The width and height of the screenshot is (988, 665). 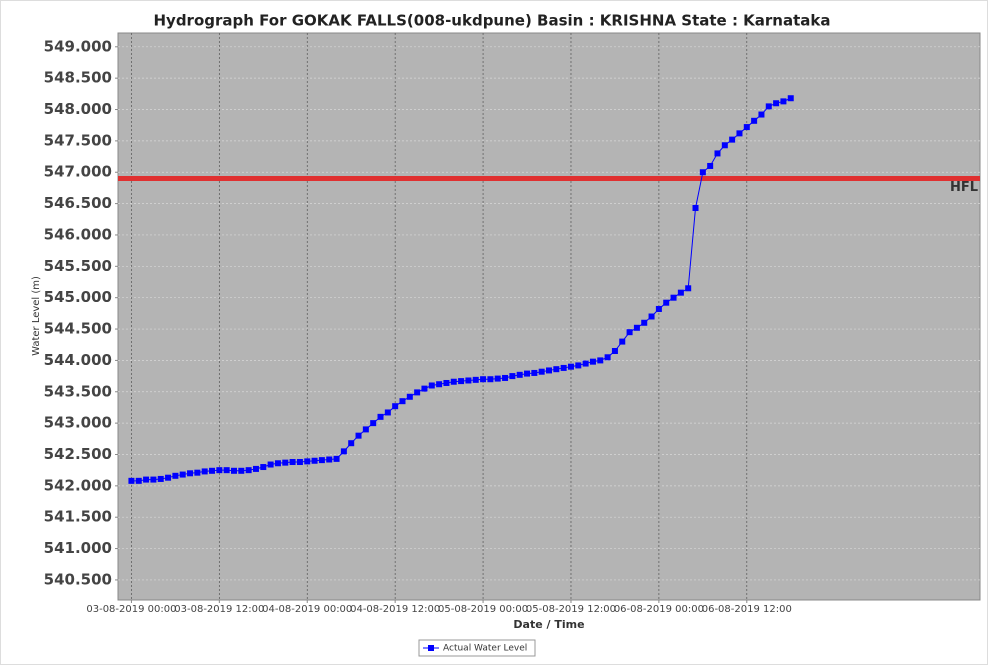 What do you see at coordinates (964, 187) in the screenshot?
I see `reference-label: HFL` at bounding box center [964, 187].